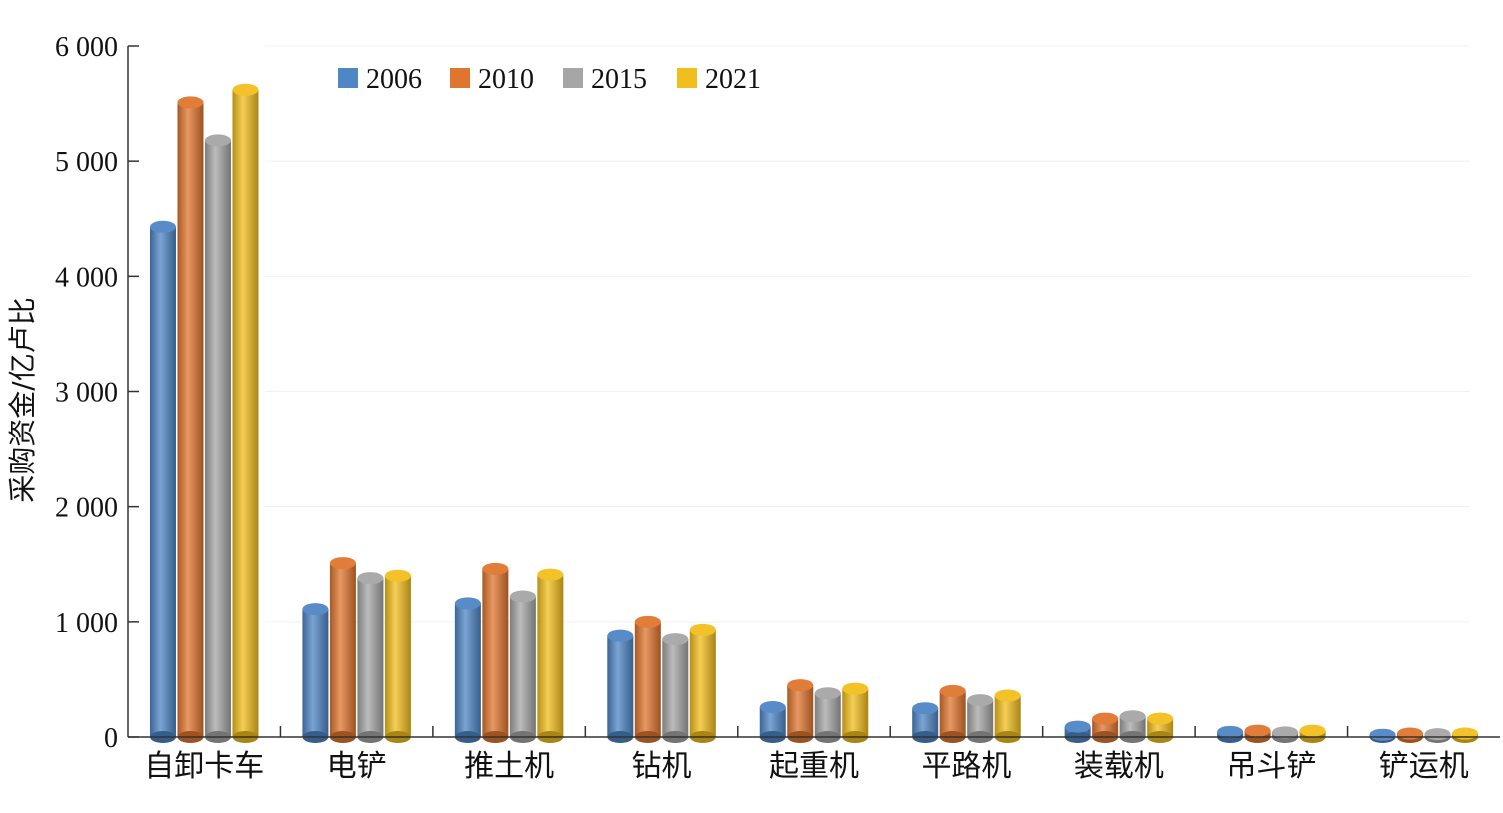 The width and height of the screenshot is (1503, 813). What do you see at coordinates (1271, 766) in the screenshot?
I see `x-tick-label: 吊斗铲` at bounding box center [1271, 766].